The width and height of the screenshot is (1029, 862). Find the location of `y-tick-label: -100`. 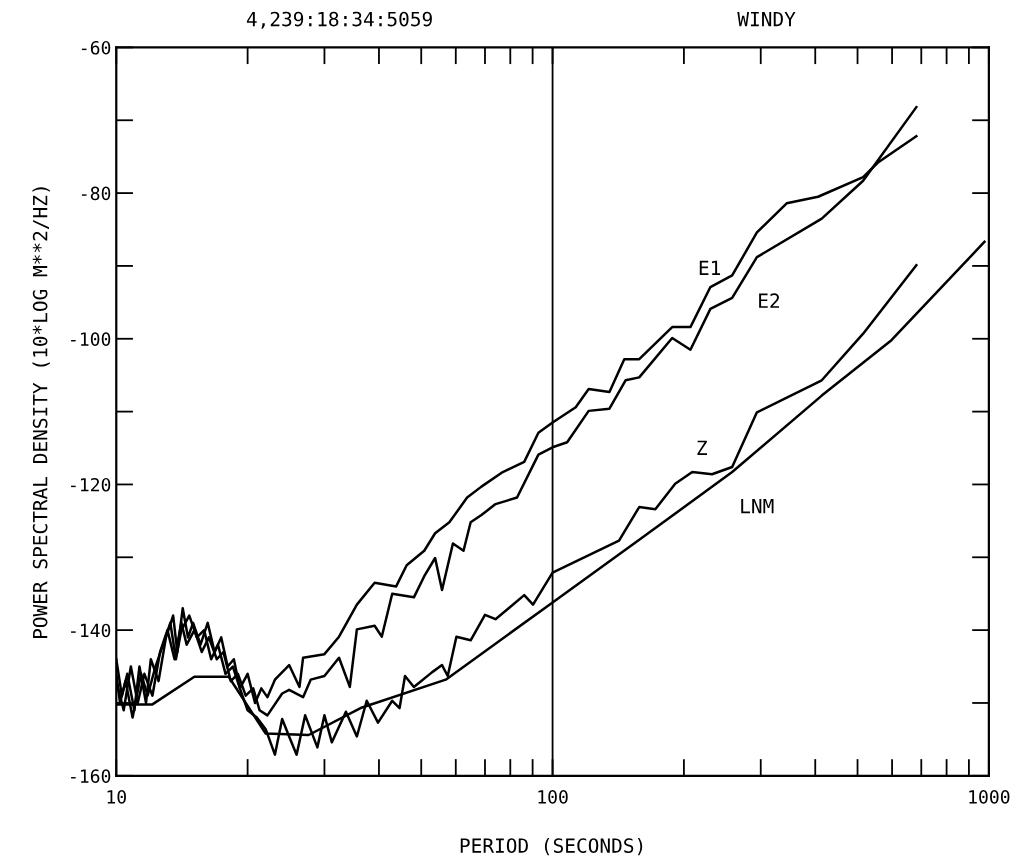

y-tick-label: -100 is located at coordinates (91, 339).